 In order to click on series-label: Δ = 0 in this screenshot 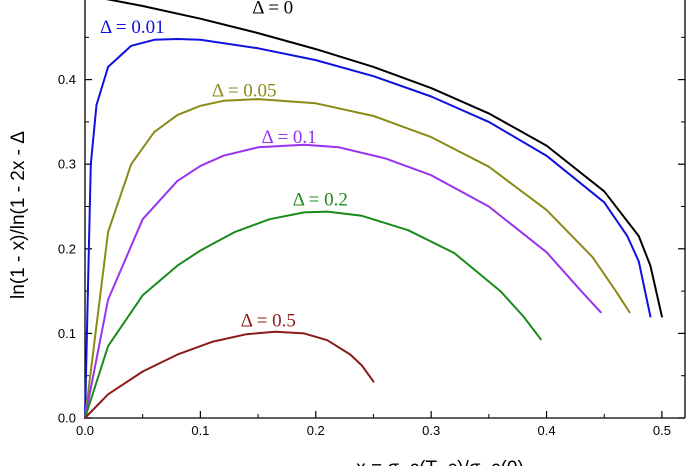, I will do `click(272, 9)`.